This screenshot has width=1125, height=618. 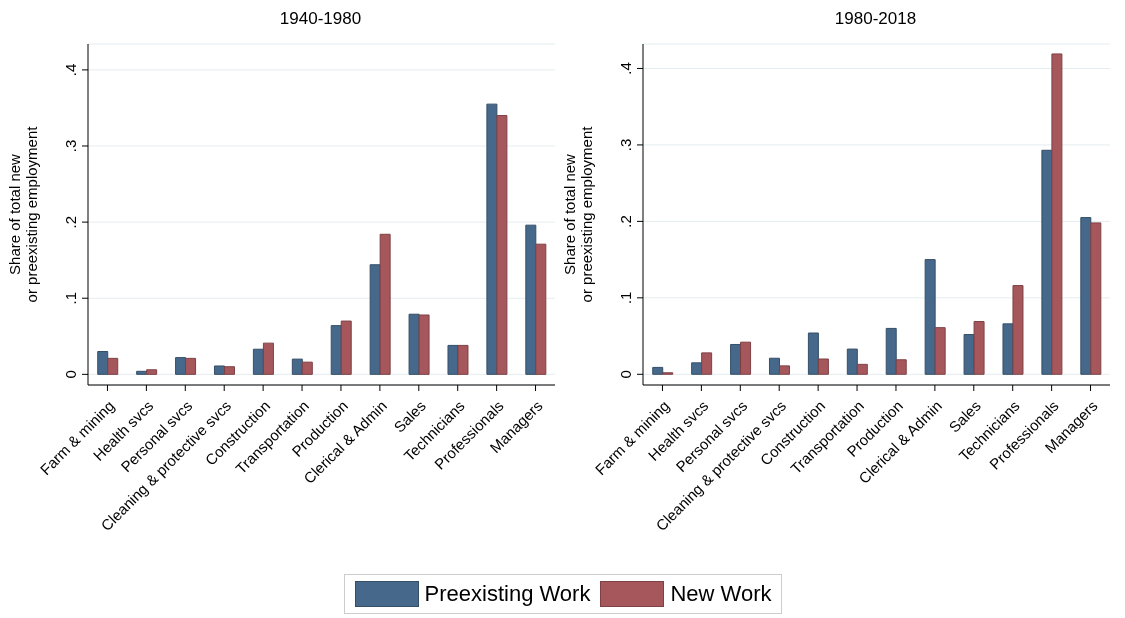 What do you see at coordinates (320, 19) in the screenshot?
I see `chart-title: 1940-1980` at bounding box center [320, 19].